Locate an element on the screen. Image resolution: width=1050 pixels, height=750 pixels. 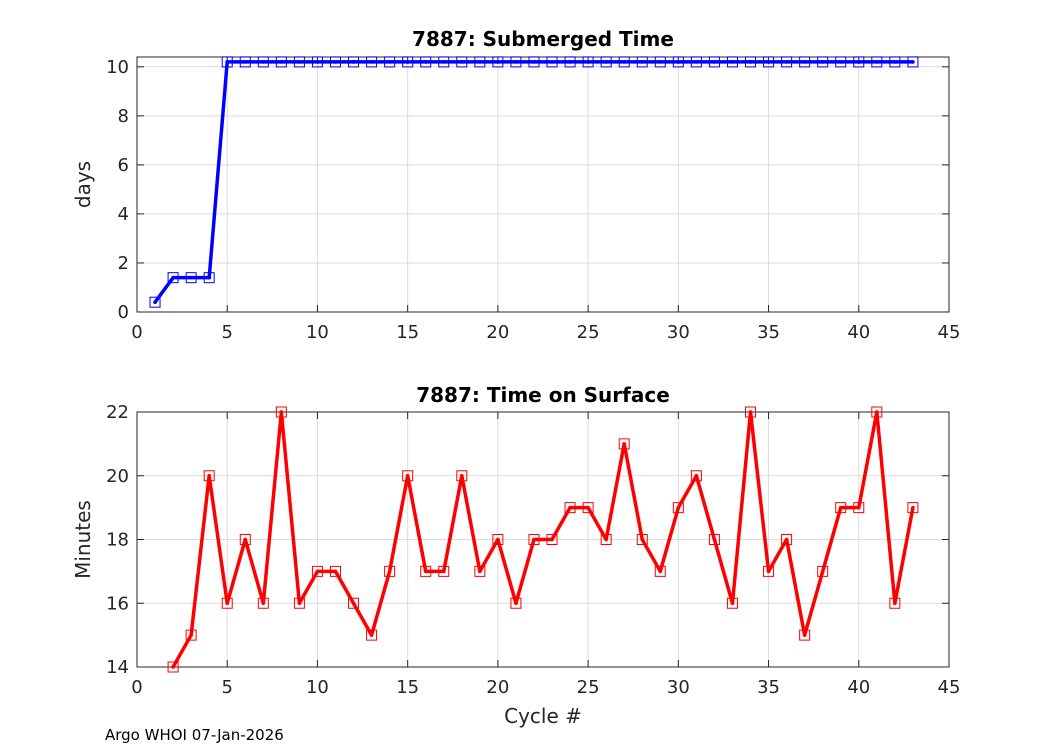
time-on-surface-y-tick-label: 16 is located at coordinates (117, 603).